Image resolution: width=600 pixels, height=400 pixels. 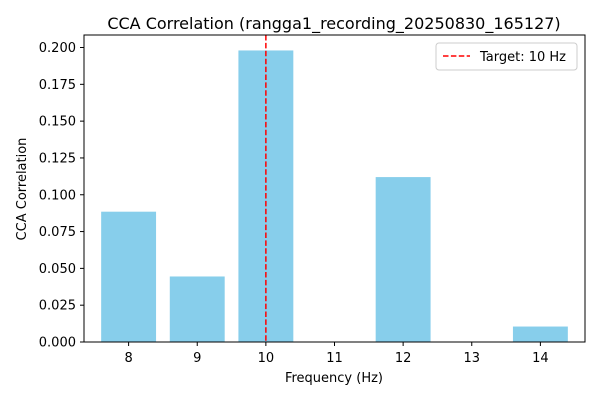 What do you see at coordinates (540, 334) in the screenshot?
I see `bar-14hz` at bounding box center [540, 334].